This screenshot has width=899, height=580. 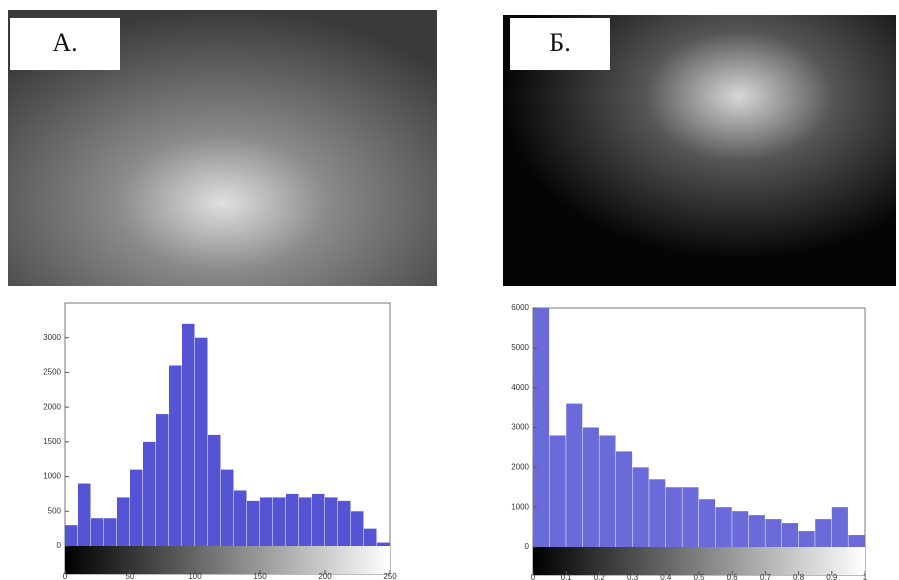 I want to click on x-tick-label: 0.9, so click(x=832, y=576).